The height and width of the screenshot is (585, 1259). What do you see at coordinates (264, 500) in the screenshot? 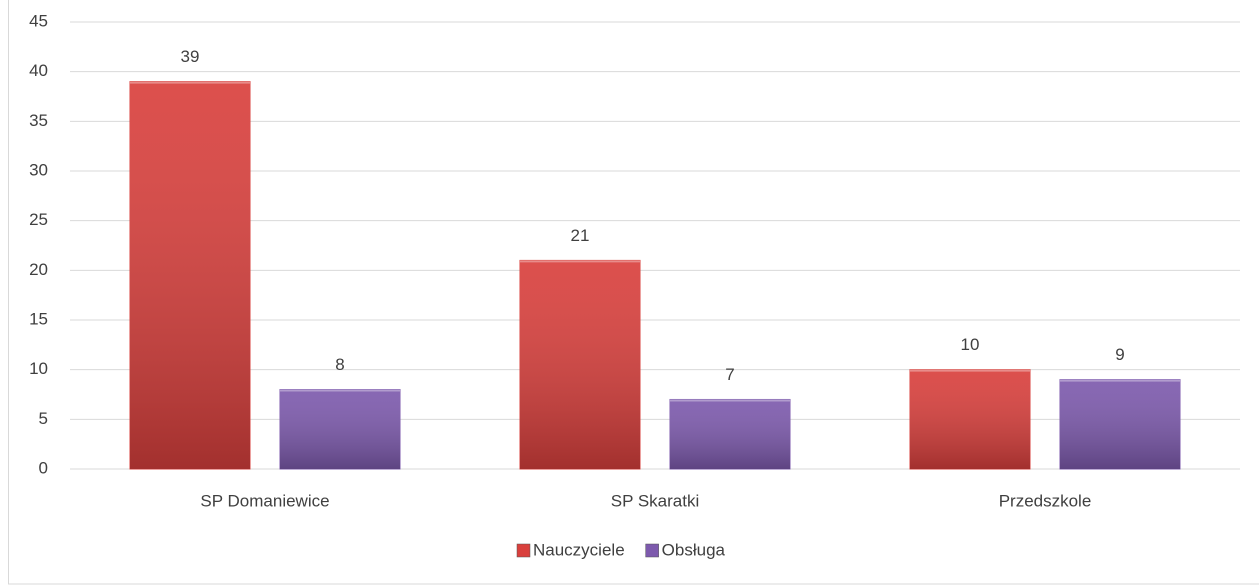
I see `x-tick-label: SP Domaniewice` at bounding box center [264, 500].